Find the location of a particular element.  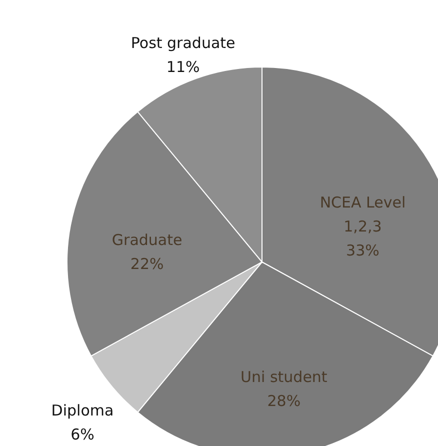

data-label: 28% is located at coordinates (284, 401).